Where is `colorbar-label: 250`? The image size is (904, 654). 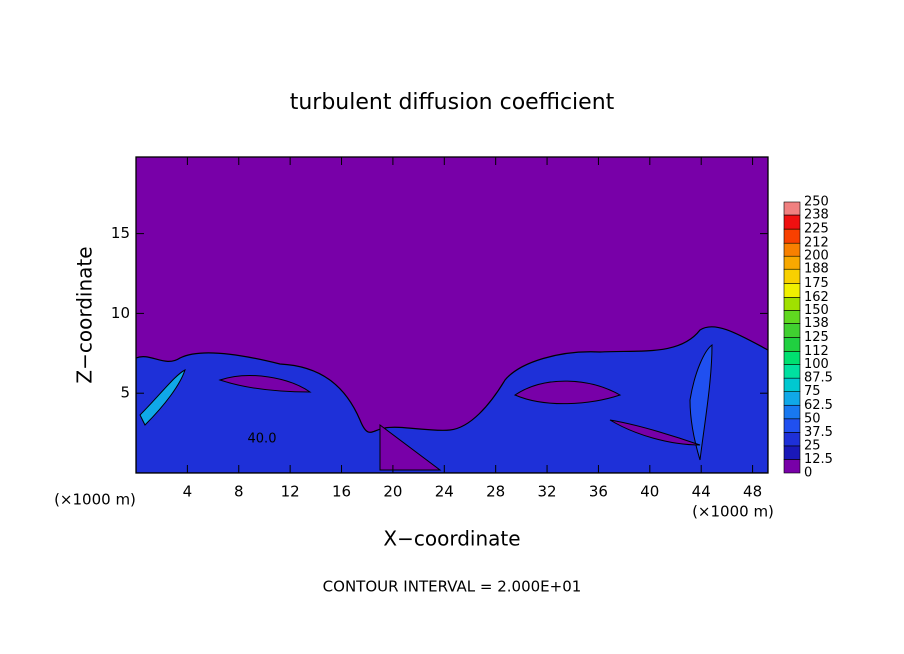 colorbar-label: 250 is located at coordinates (816, 202).